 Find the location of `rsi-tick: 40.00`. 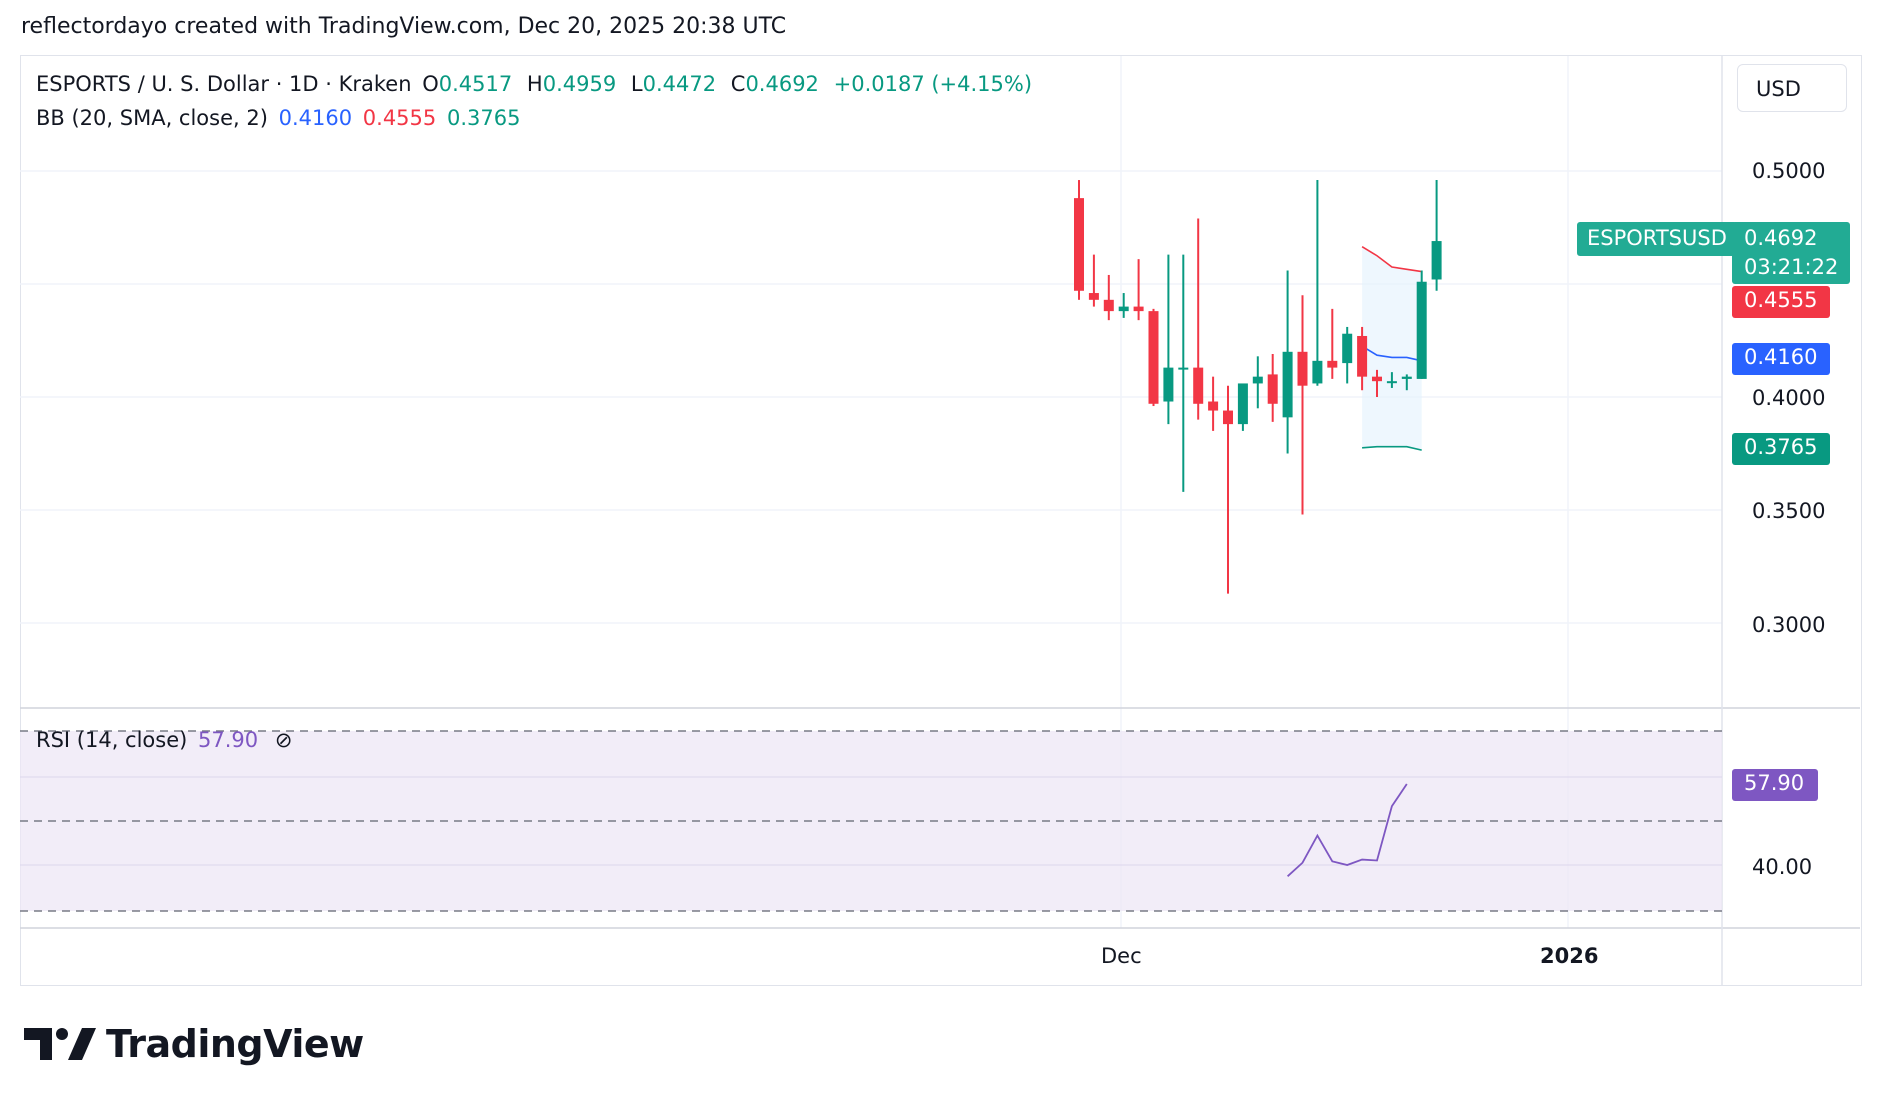

rsi-tick: 40.00 is located at coordinates (1782, 867).